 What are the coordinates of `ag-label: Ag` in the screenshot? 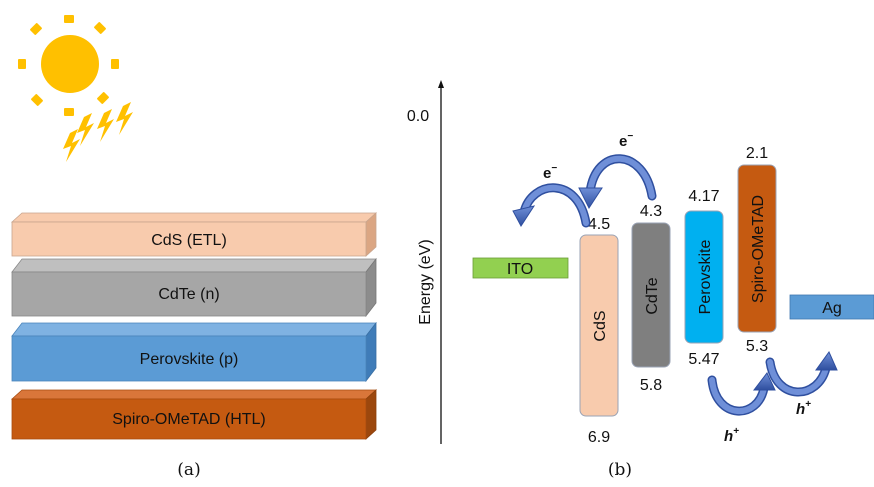 It's located at (832, 308).